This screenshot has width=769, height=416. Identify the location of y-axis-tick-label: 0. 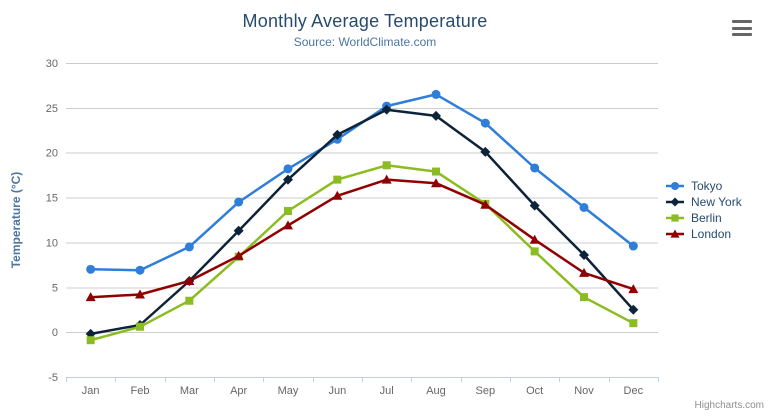
(55, 333).